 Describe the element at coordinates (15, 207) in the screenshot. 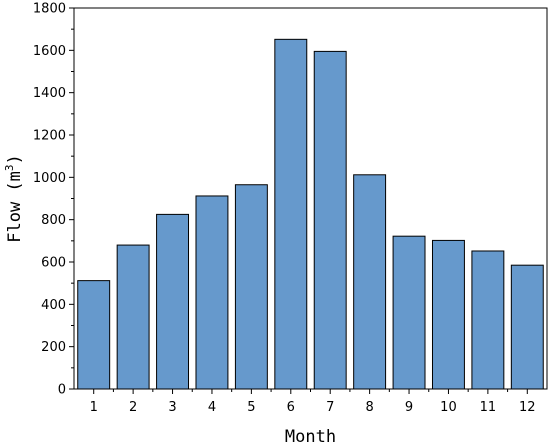

I see `y-axis-title-text: Flow (m` at that location.